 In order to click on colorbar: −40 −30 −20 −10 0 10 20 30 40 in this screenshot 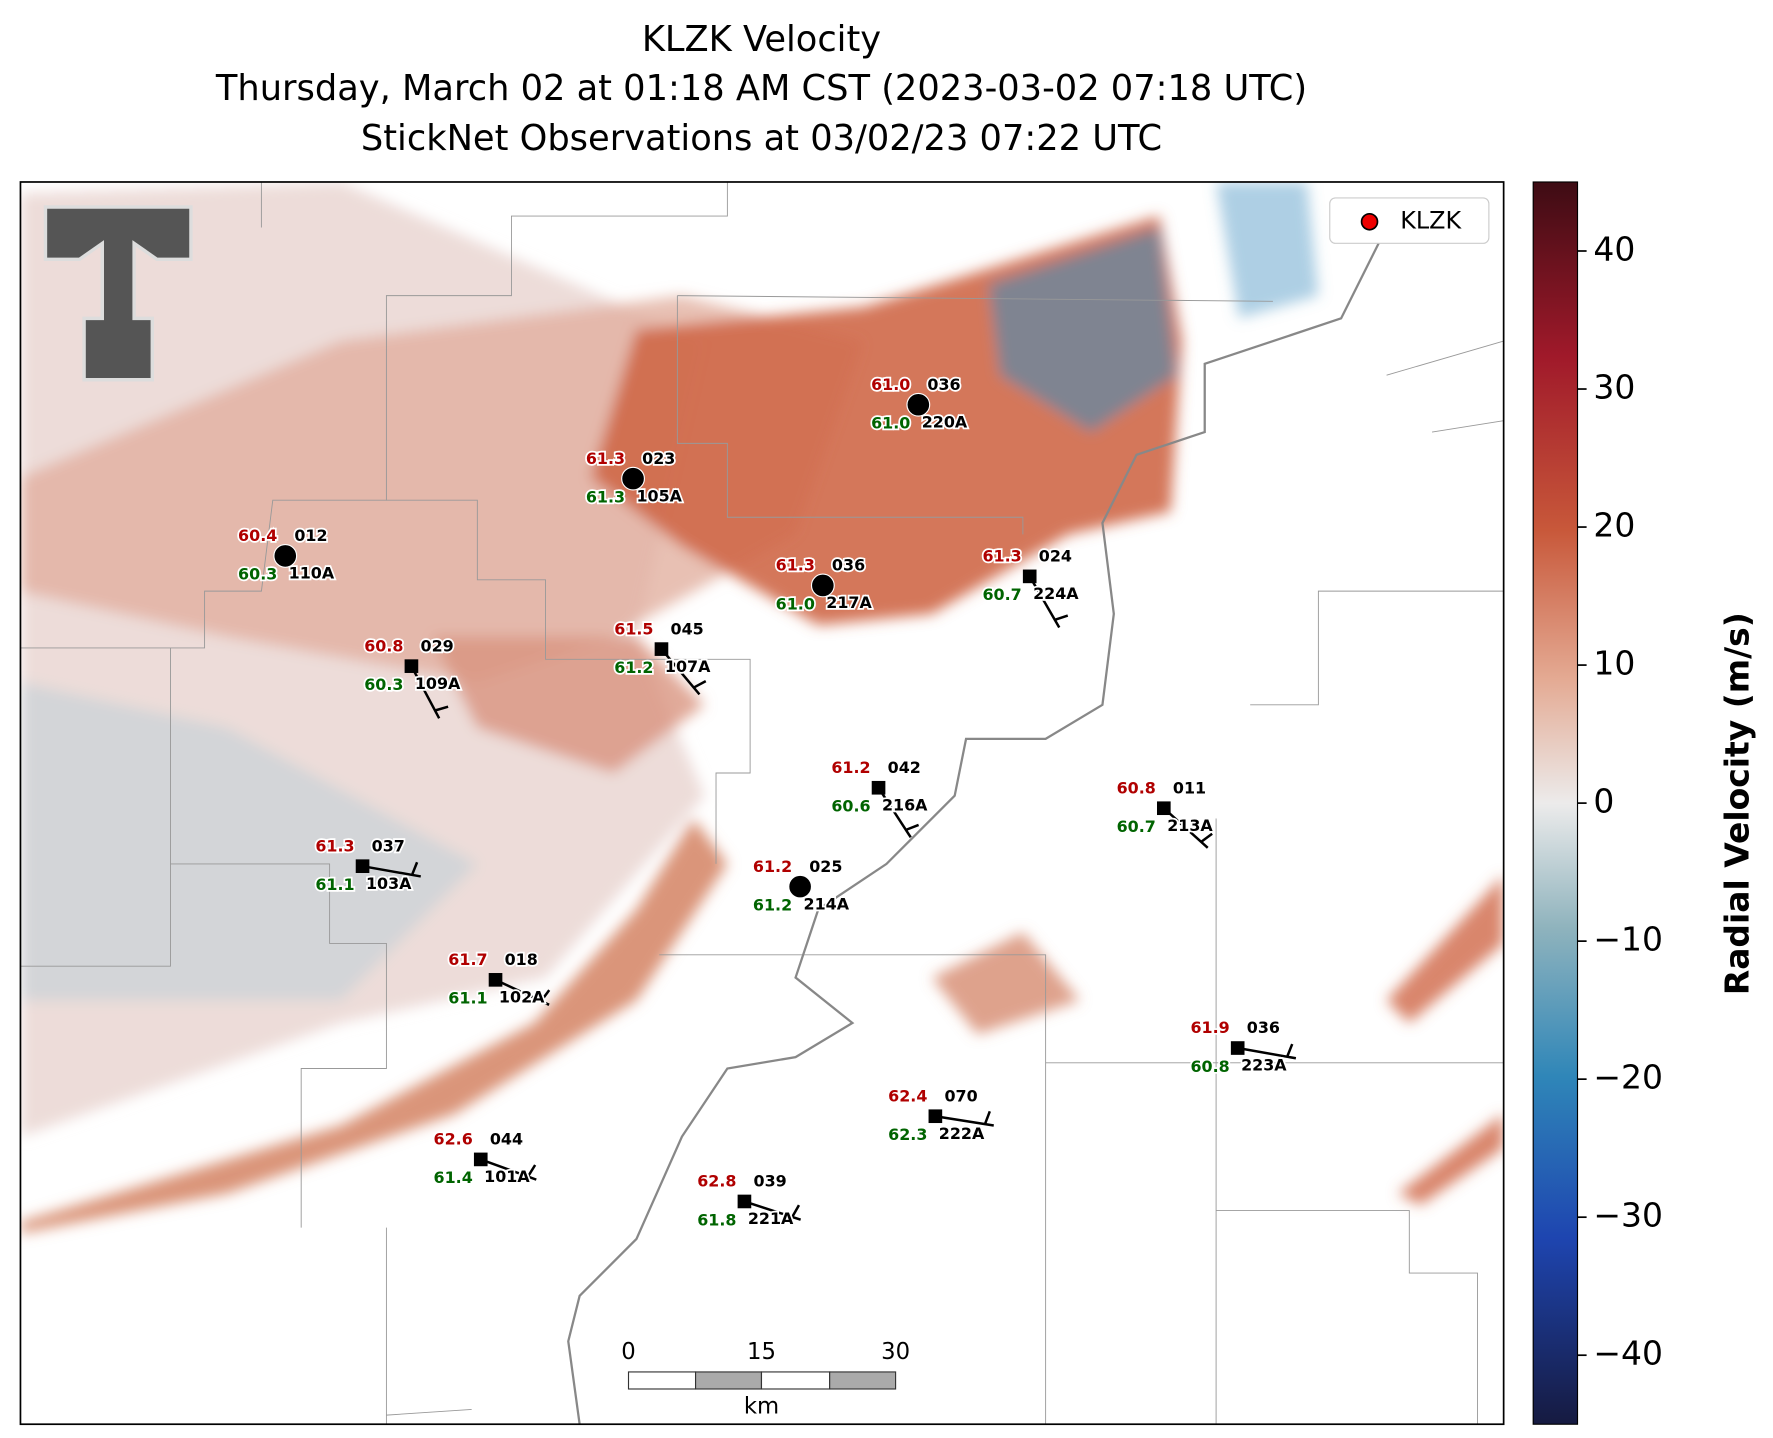, I will do `click(1597, 803)`.